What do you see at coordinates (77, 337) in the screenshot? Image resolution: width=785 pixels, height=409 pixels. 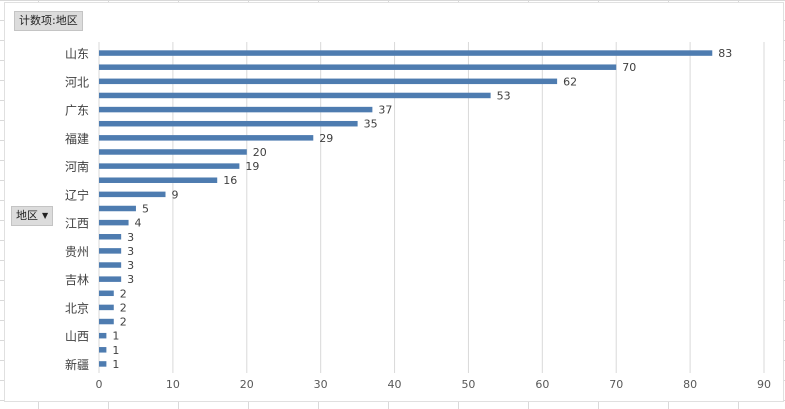 I see `category-label: 山西` at bounding box center [77, 337].